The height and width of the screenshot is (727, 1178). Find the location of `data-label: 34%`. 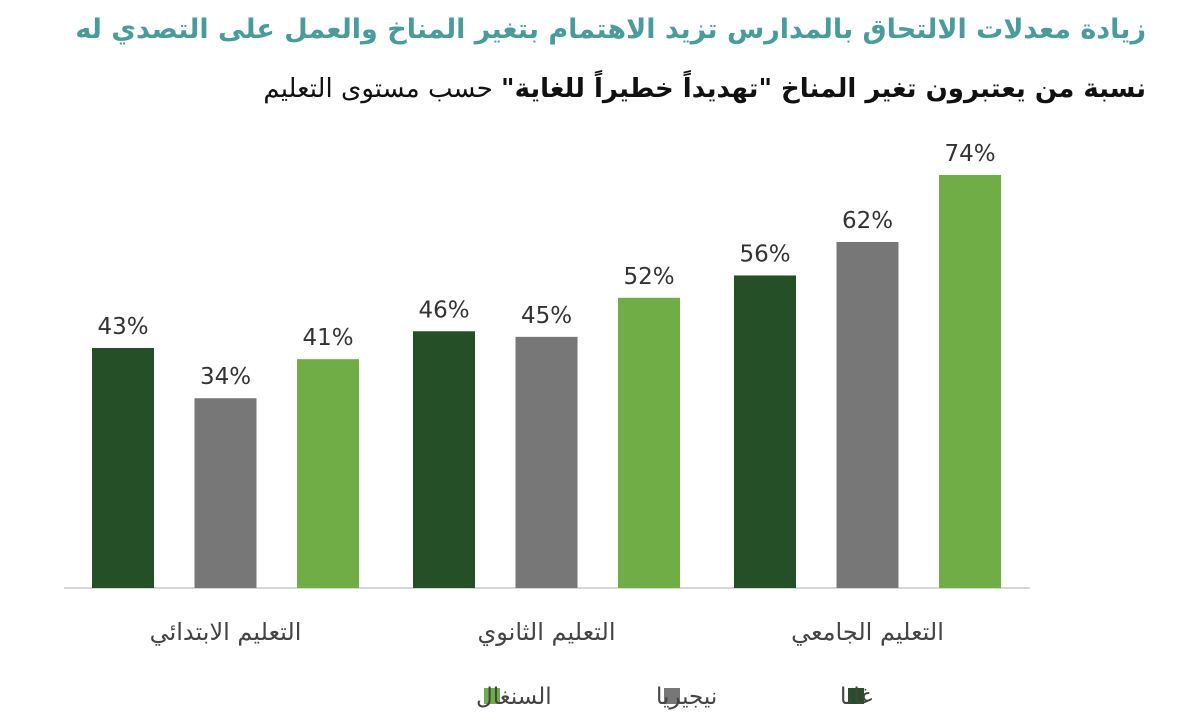

data-label: 34% is located at coordinates (225, 377).